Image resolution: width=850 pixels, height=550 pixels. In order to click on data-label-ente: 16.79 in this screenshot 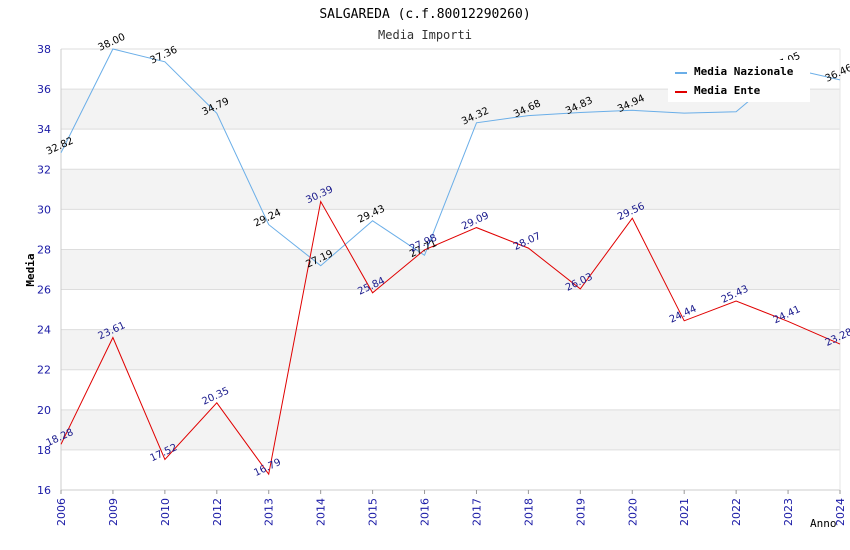, I will do `click(267, 468)`.